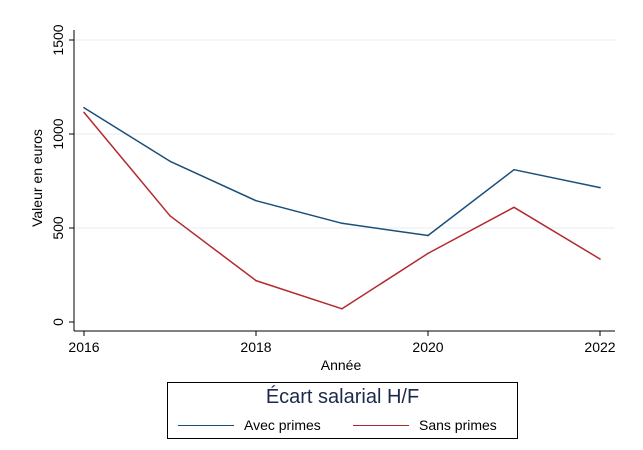 The height and width of the screenshot is (450, 643). Describe the element at coordinates (62, 175) in the screenshot. I see `y-axis-ticks: 0 500 1000 1500` at that location.